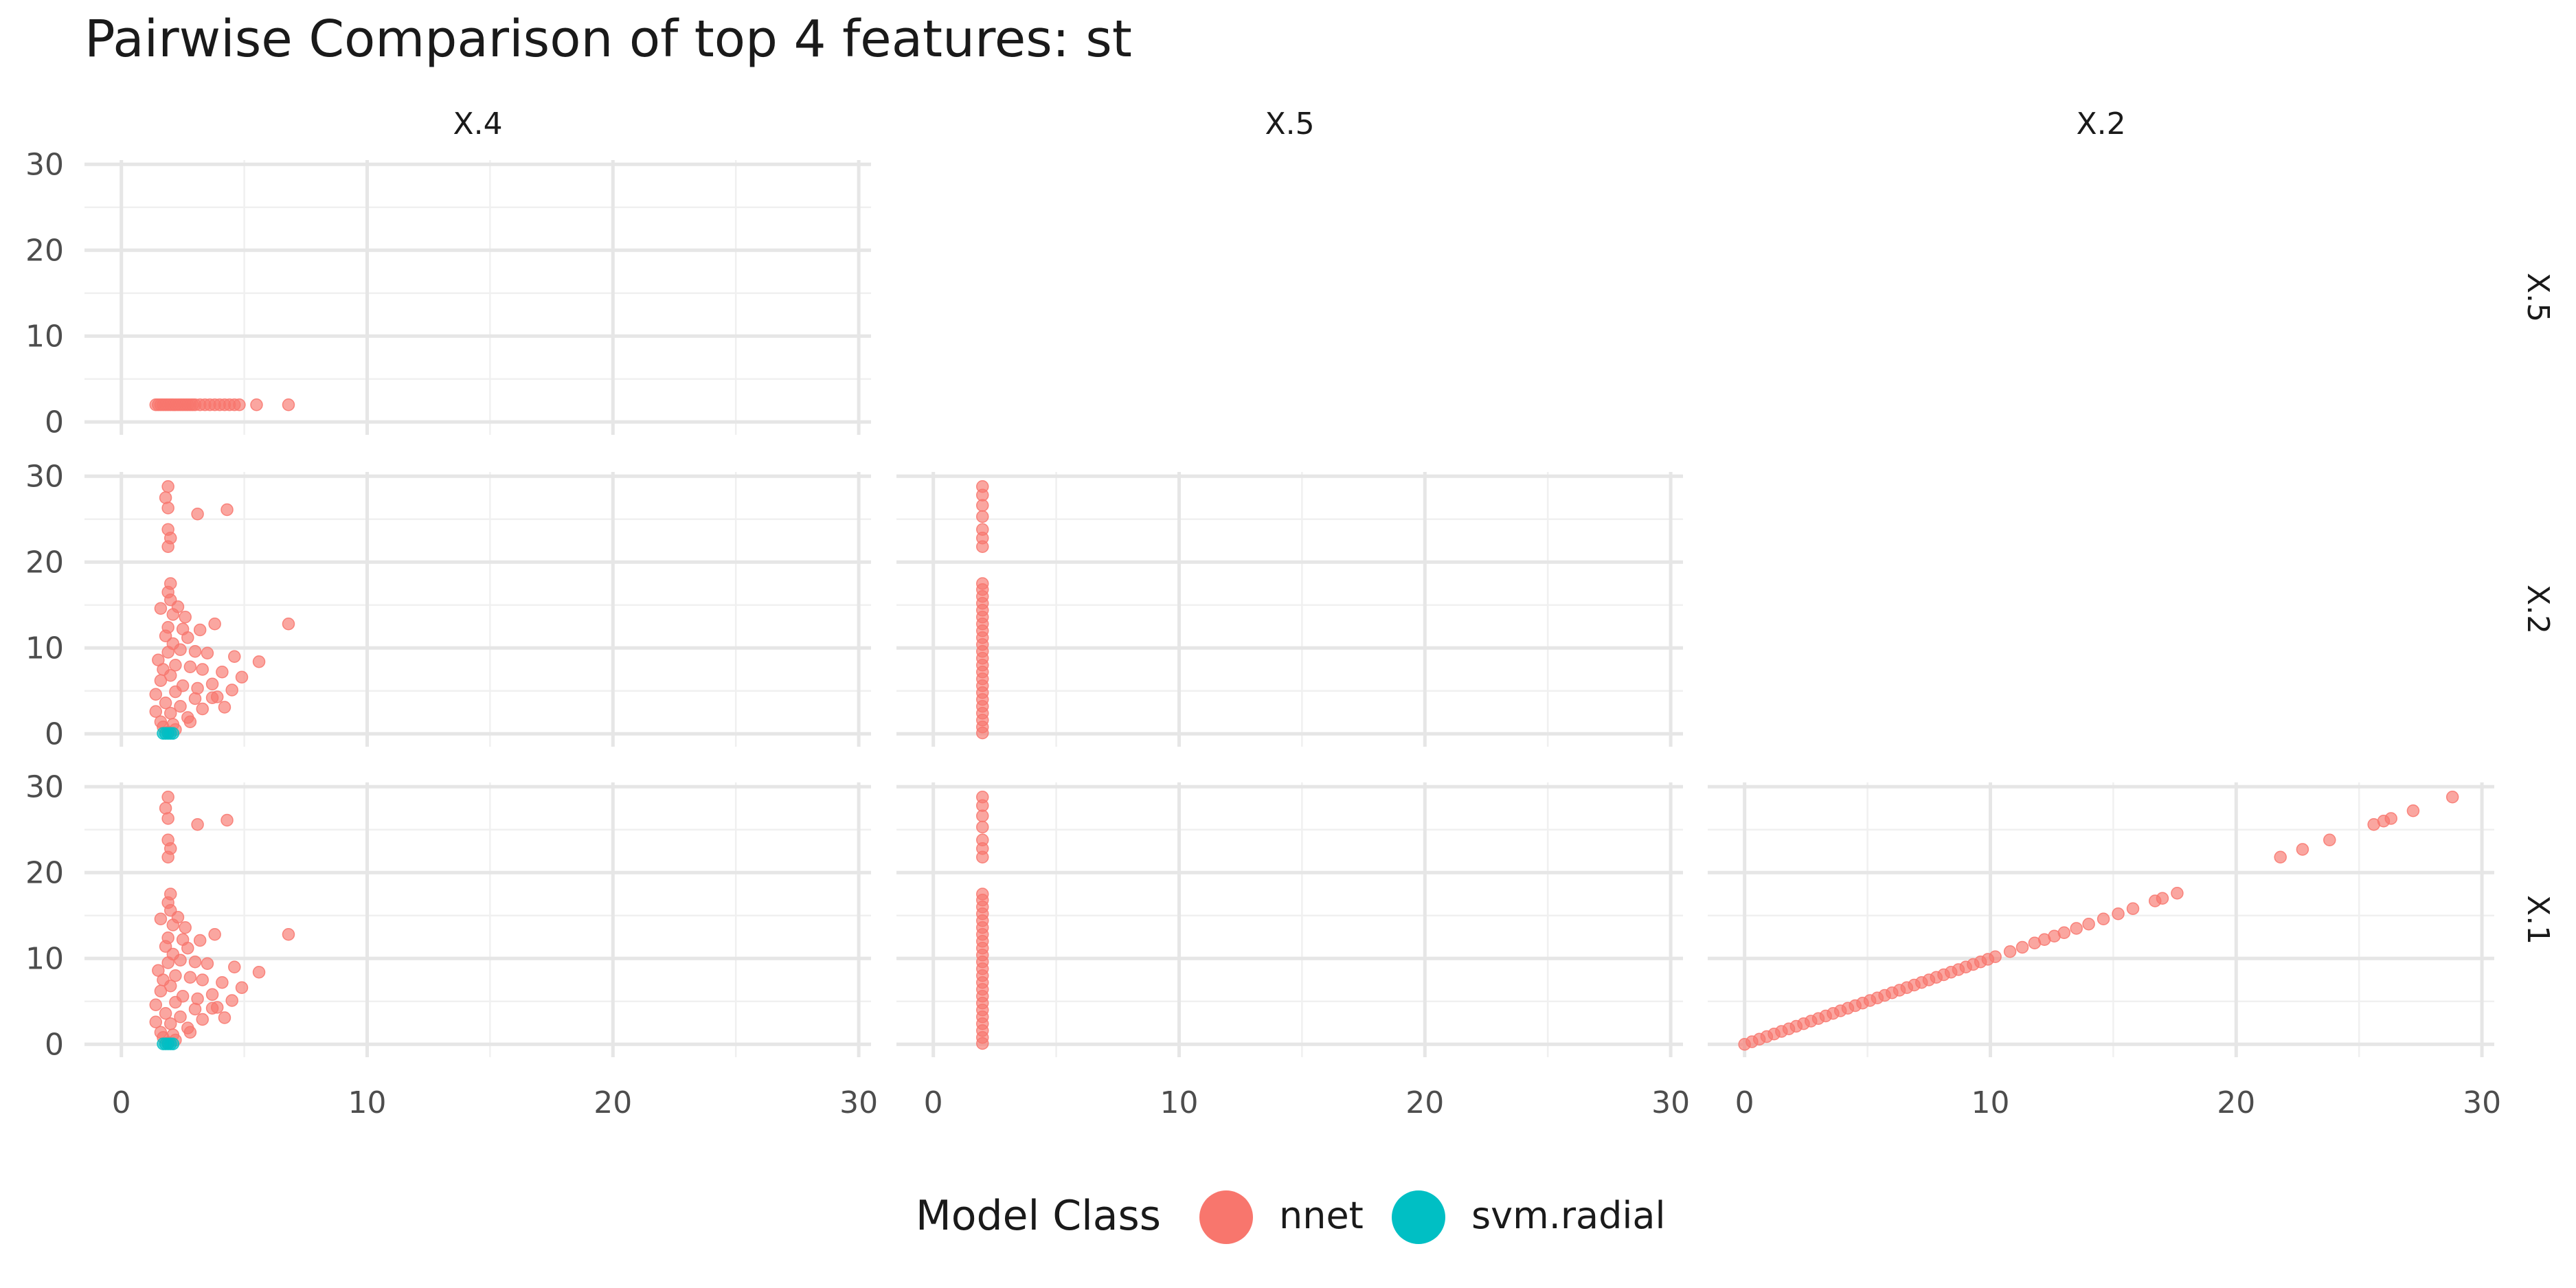 The height and width of the screenshot is (1288, 2576). I want to click on panel-X.1-vs-X.4, so click(477, 919).